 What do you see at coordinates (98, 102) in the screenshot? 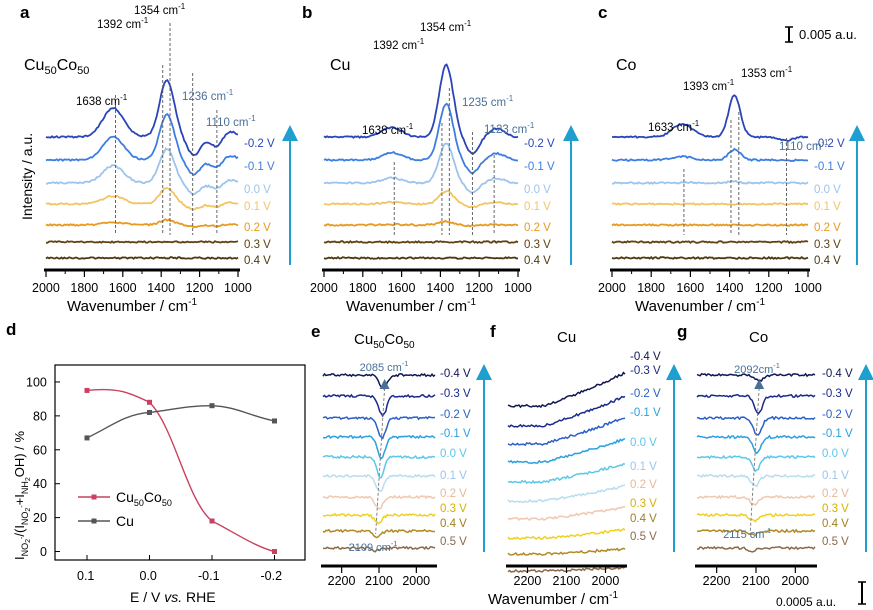
I see `peak-label-text: 1638 cm` at bounding box center [98, 102].